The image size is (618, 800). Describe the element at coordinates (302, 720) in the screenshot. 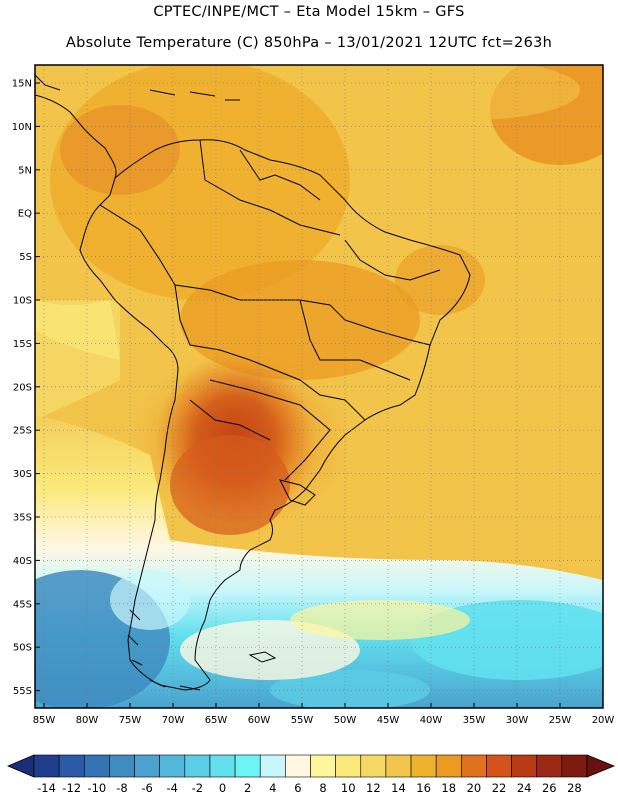

I see `lon-tick-label: 55W` at that location.